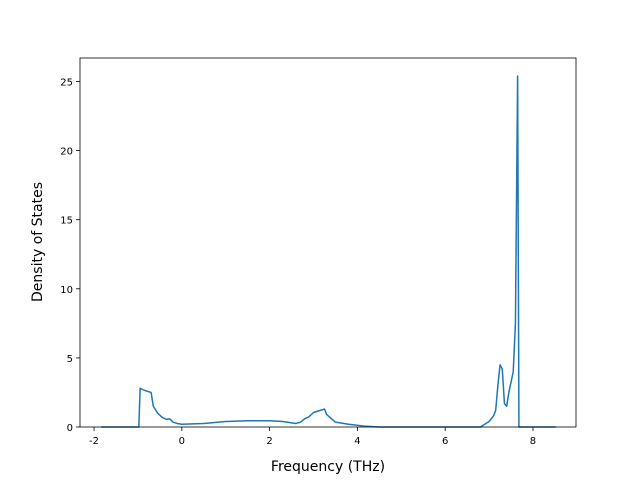 This screenshot has width=640, height=480. Describe the element at coordinates (66, 290) in the screenshot. I see `y-tick-label: 10` at that location.